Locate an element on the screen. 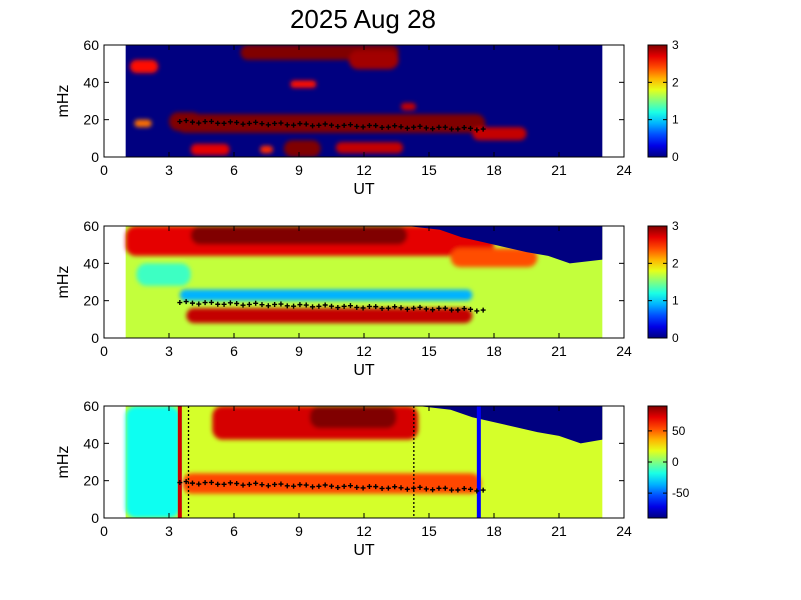 This screenshot has height=600, width=801. ridge-markers is located at coordinates (331, 486).